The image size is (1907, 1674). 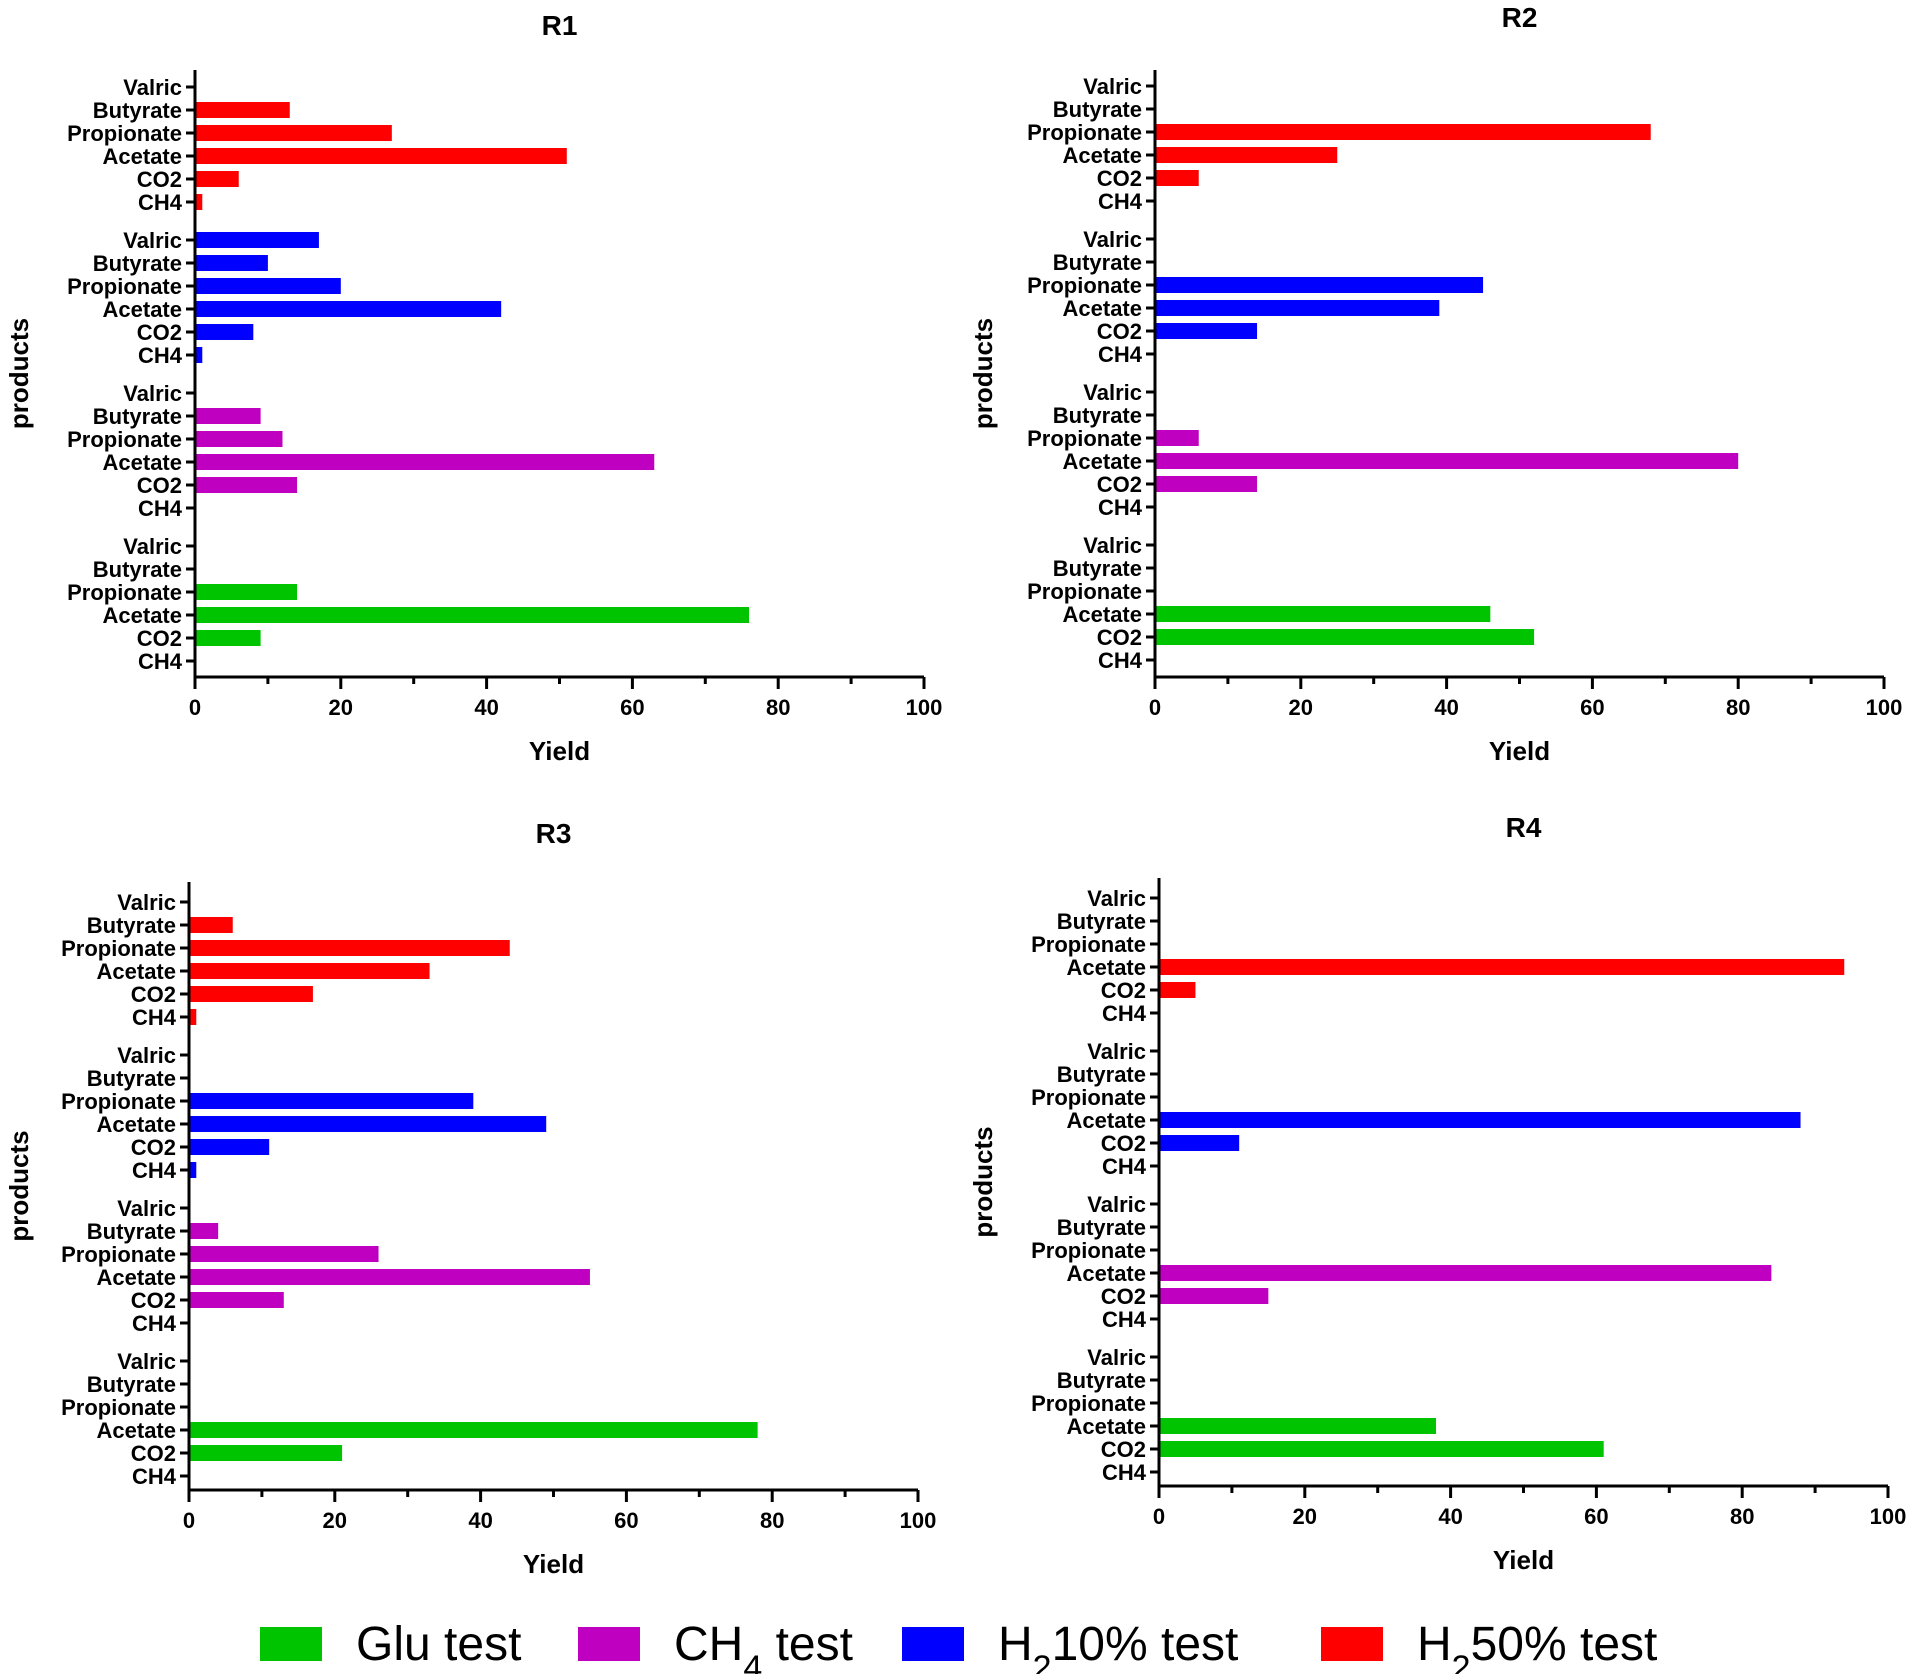 I want to click on x-tick-label: 60, so click(x=1592, y=707).